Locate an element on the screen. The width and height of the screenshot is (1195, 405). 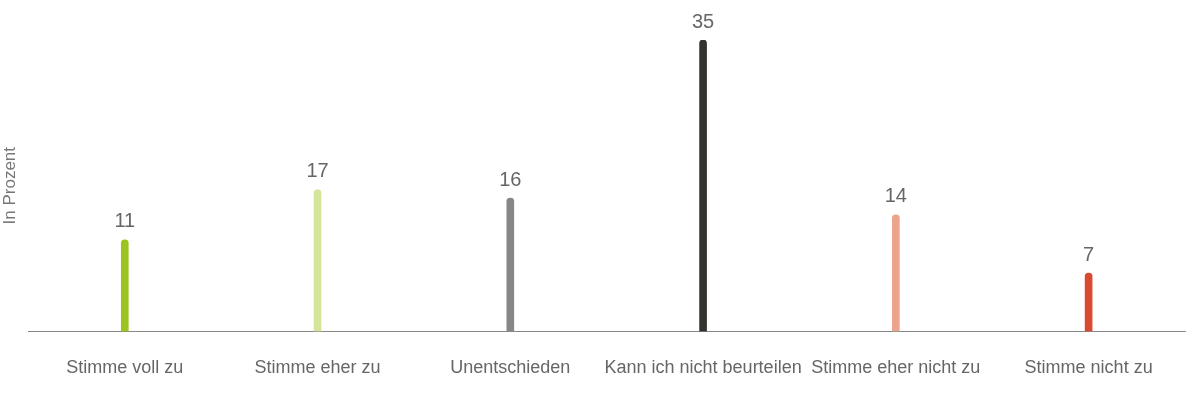
x-tick-label: Stimme voll zu is located at coordinates (125, 367).